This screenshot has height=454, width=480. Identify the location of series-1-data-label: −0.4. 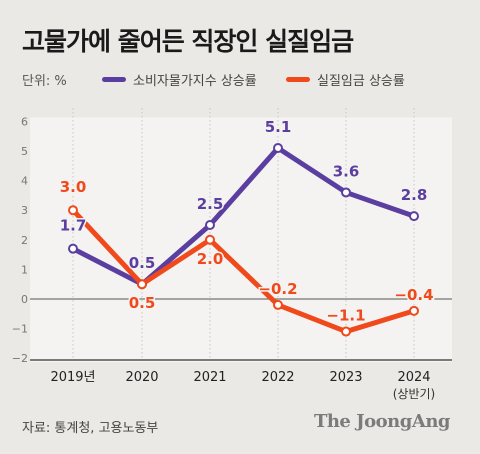
(413, 295).